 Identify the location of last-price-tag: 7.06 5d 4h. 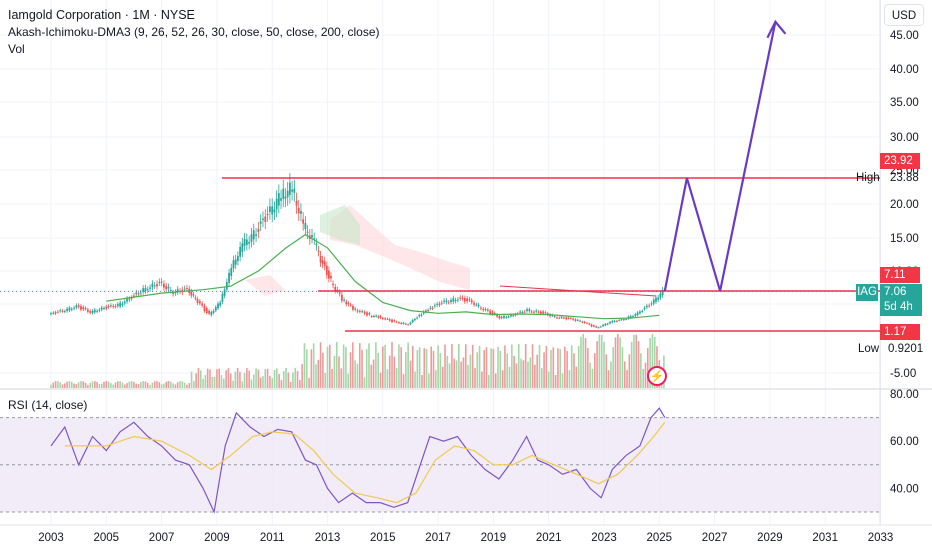
(901, 300).